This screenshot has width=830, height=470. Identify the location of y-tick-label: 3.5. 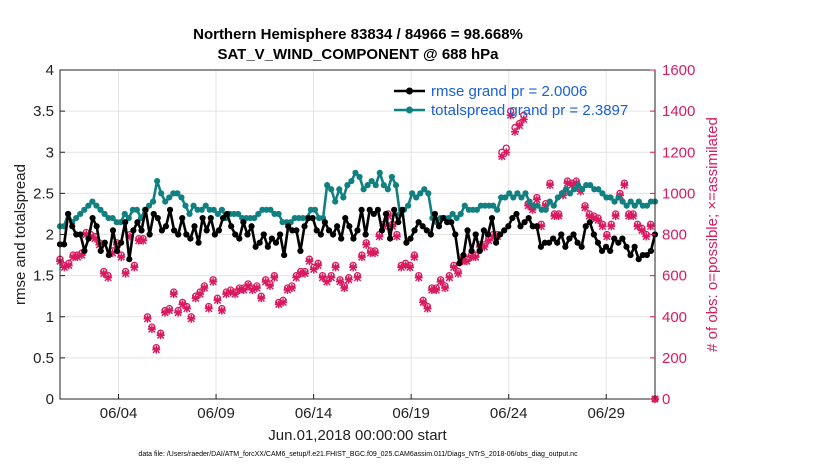
(43, 111).